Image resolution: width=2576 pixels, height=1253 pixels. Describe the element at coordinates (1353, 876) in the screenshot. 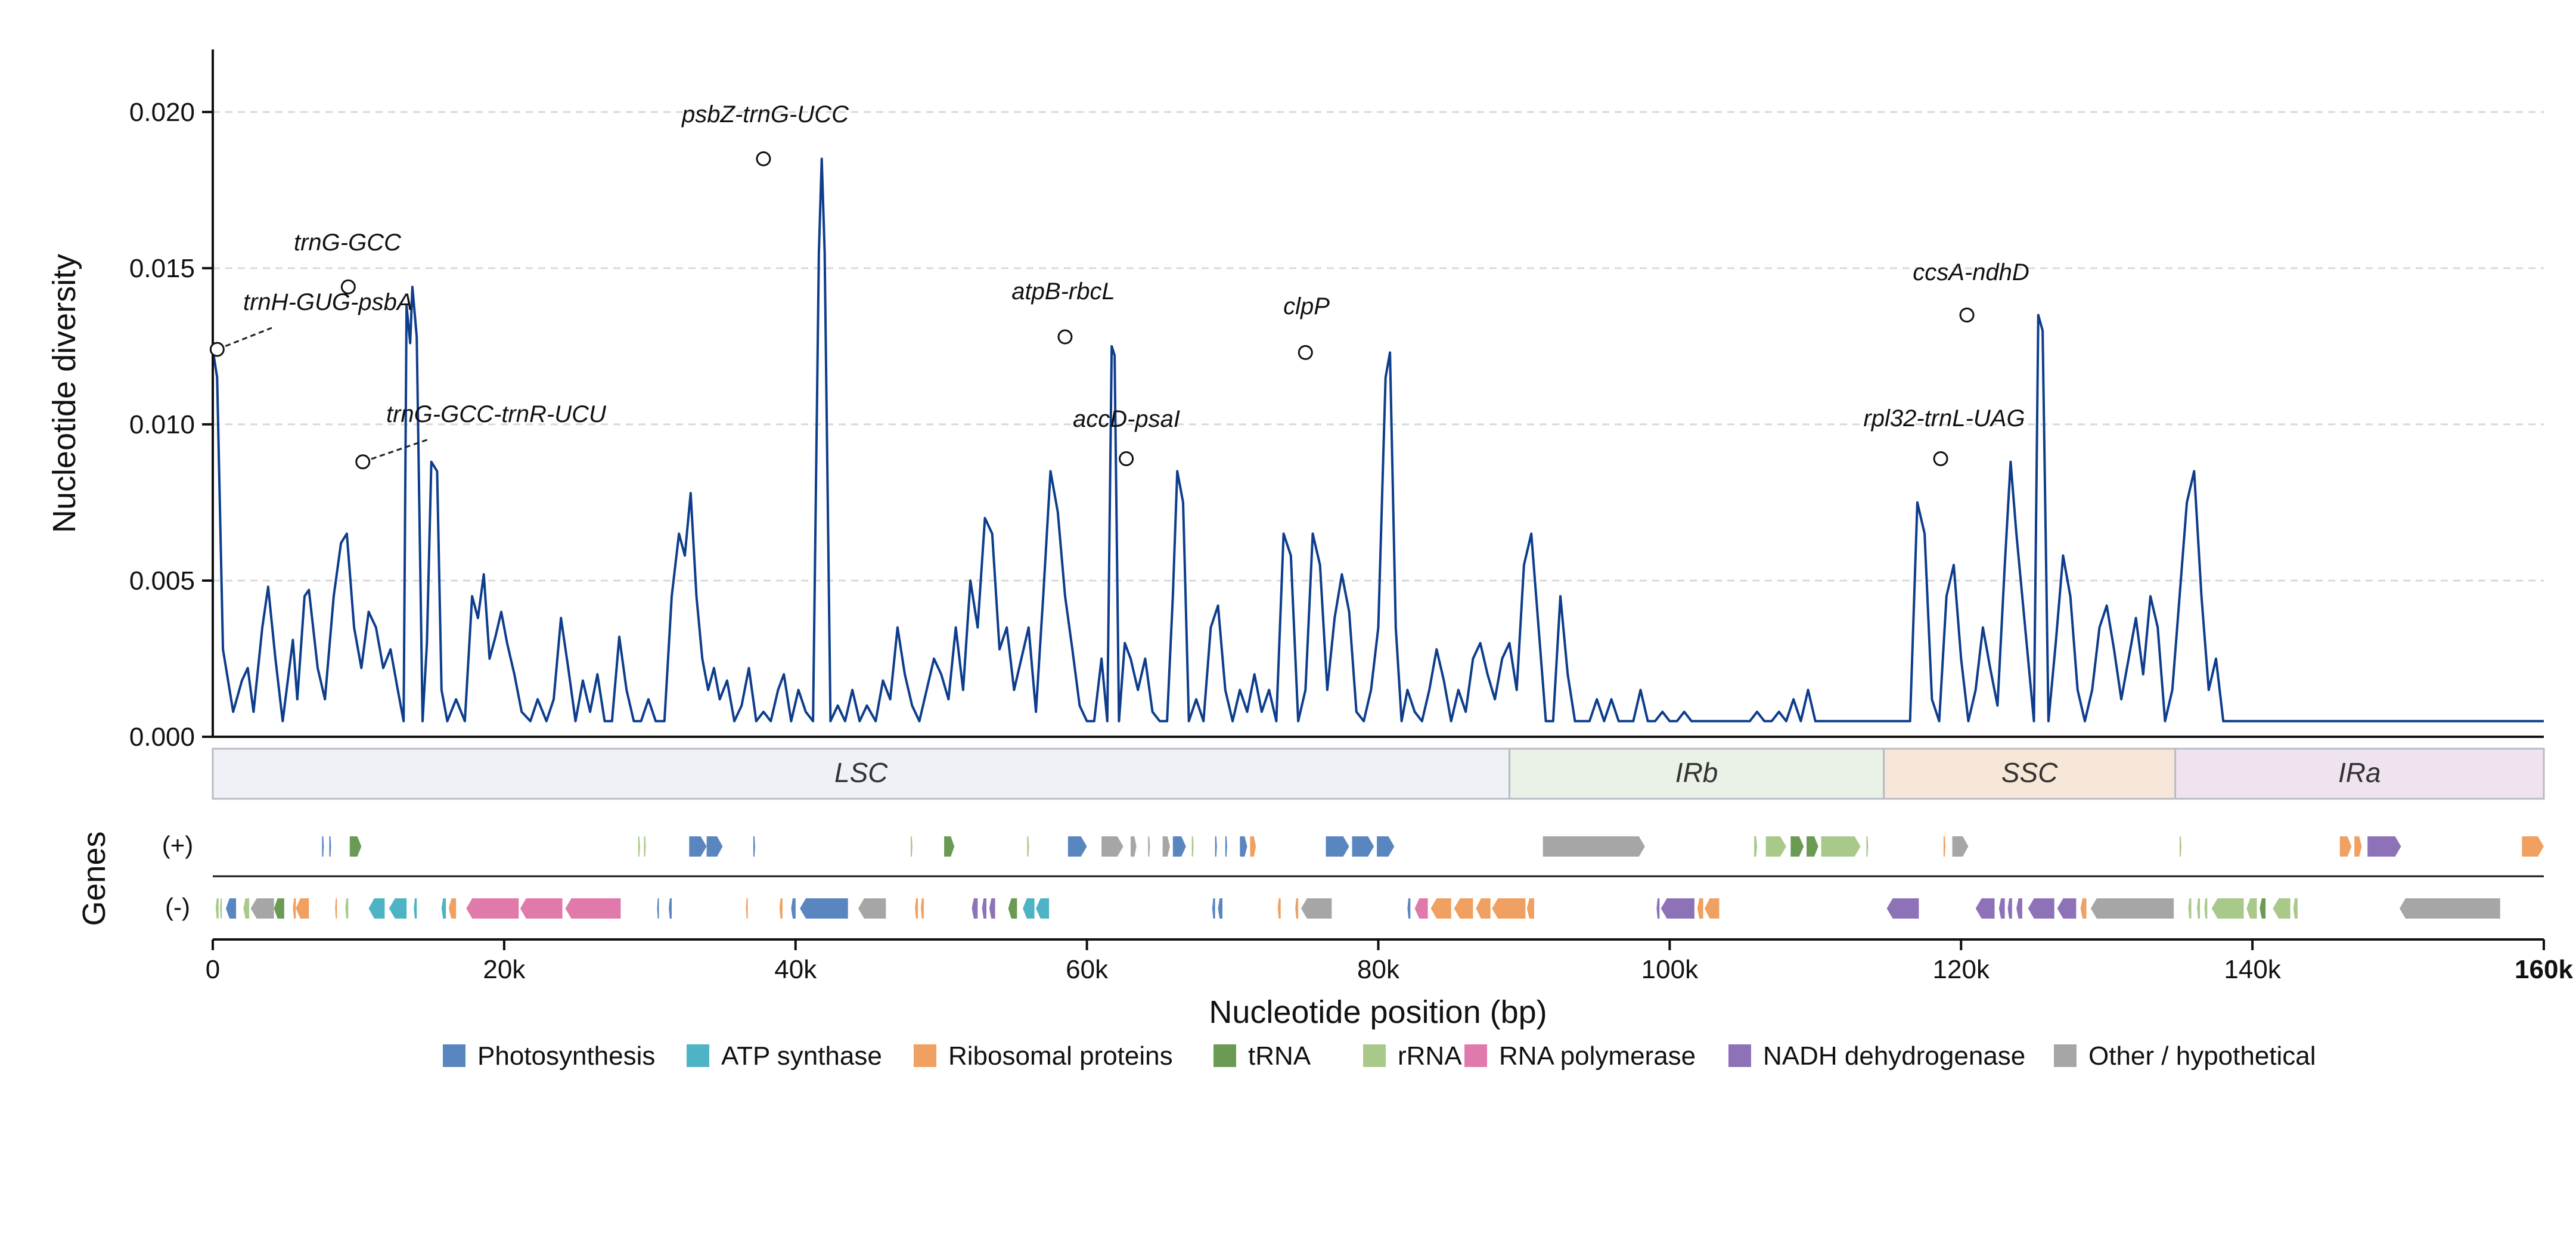

I see `gene-track: (+) (-)` at that location.